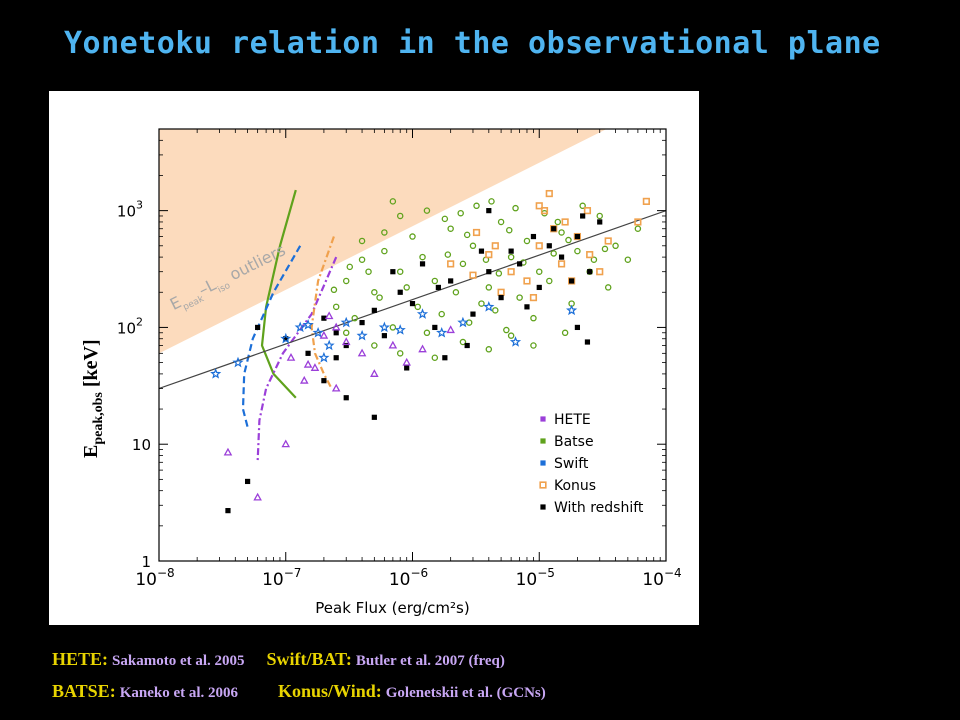 This screenshot has width=960, height=720. What do you see at coordinates (80, 659) in the screenshot?
I see `ref-hete-label: HETE:` at bounding box center [80, 659].